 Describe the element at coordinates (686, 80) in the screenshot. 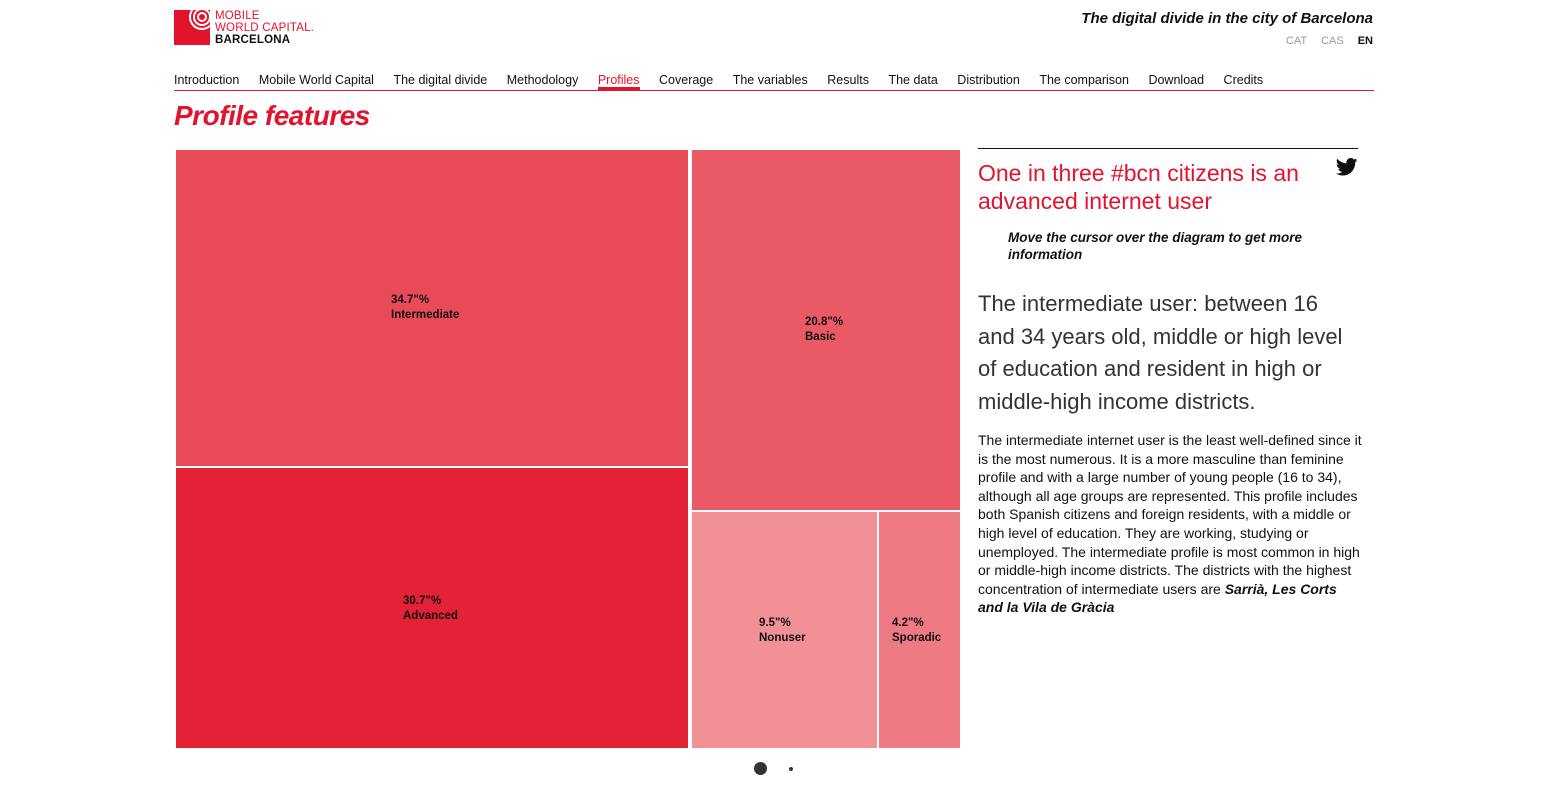

I see `nav-item-coverage: Coverage` at that location.